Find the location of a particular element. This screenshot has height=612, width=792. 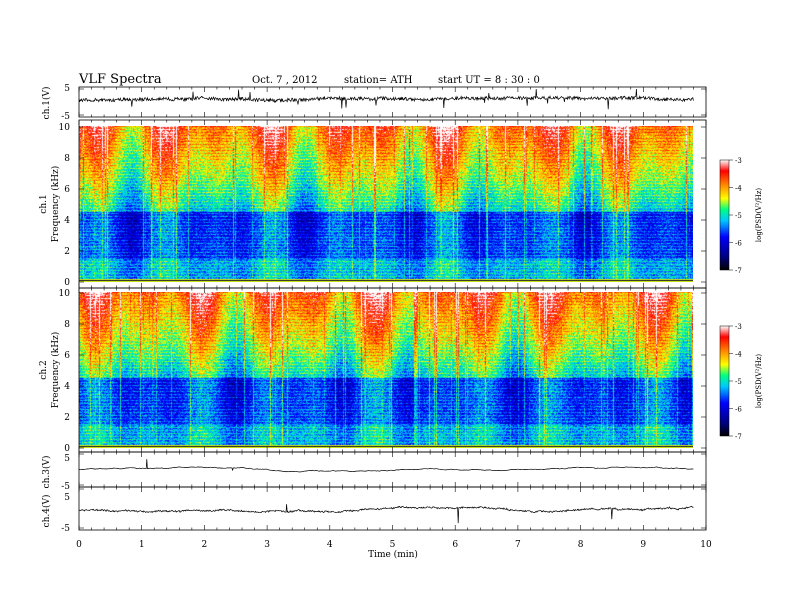

x-tick-label: 5 is located at coordinates (393, 545).